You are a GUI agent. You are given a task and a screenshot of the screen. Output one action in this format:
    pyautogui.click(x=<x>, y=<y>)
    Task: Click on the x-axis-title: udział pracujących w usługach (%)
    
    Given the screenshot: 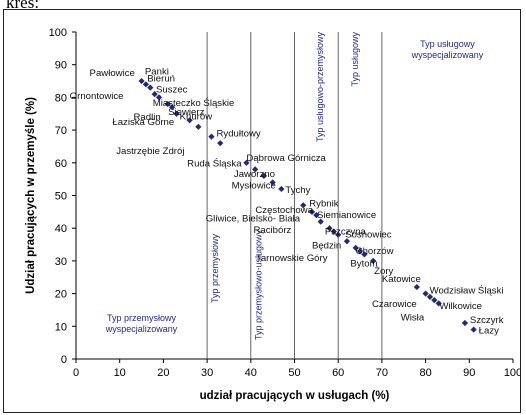 What is the action you would take?
    pyautogui.click(x=295, y=396)
    